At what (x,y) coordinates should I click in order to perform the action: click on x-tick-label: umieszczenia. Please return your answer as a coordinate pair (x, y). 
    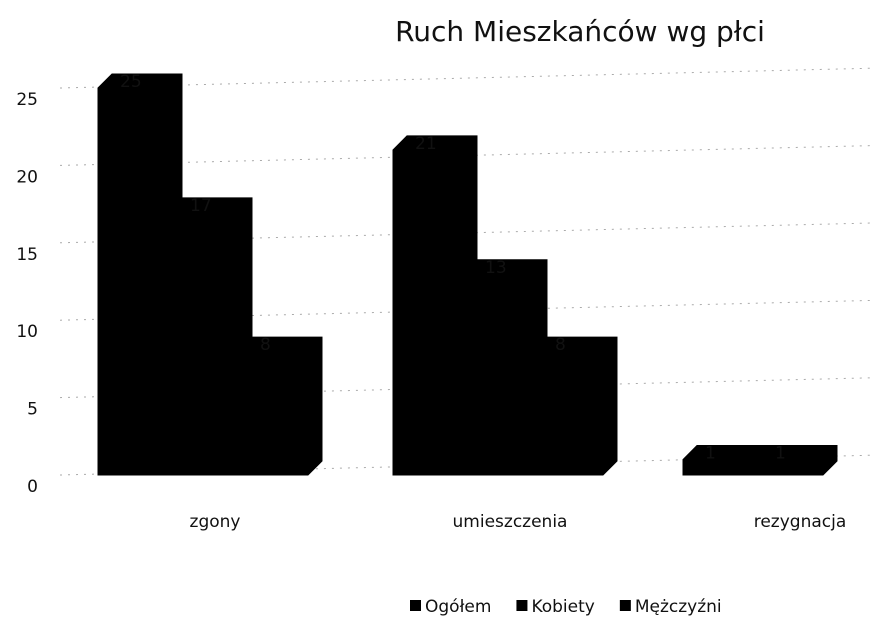
    Looking at the image, I should click on (510, 522).